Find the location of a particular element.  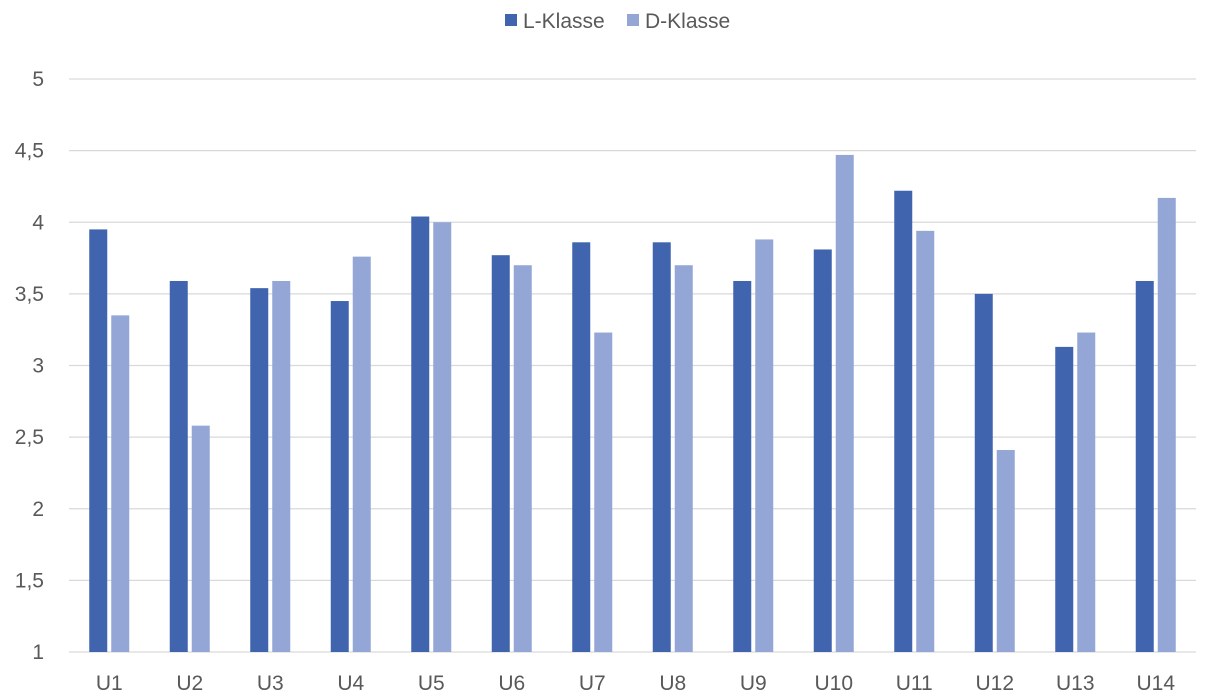

bar-d-klasse-u3 is located at coordinates (281, 466).